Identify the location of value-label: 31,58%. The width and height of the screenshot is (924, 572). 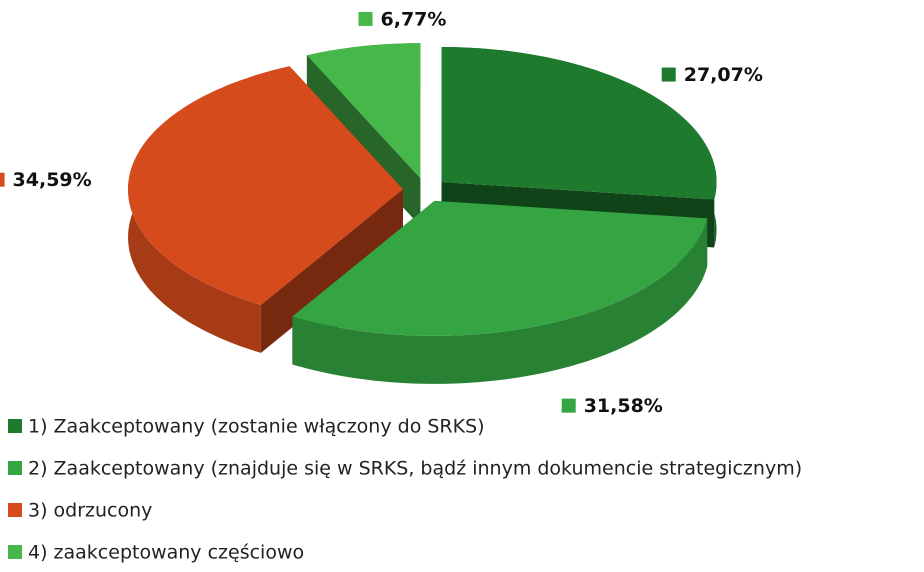
(612, 406).